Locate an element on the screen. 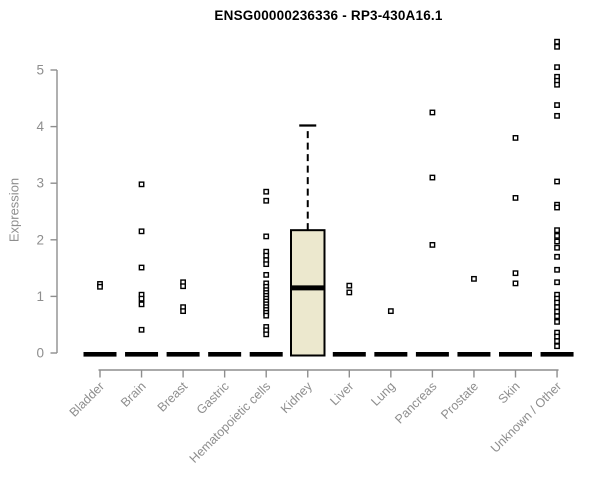 Image resolution: width=600 pixels, height=500 pixels. zero-bar-bladder is located at coordinates (100, 354).